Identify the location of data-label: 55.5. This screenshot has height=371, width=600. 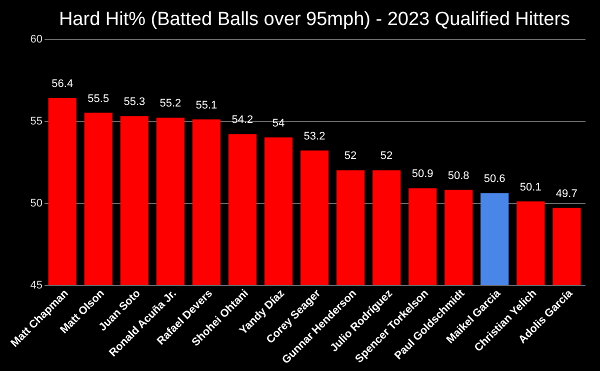
(99, 98).